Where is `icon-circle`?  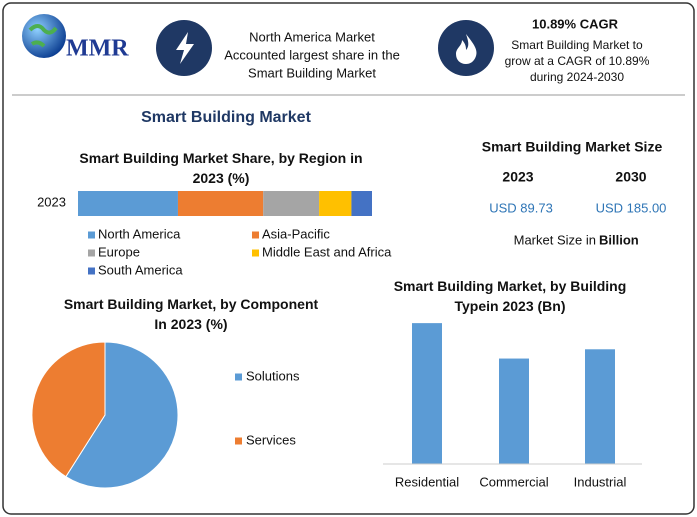
icon-circle is located at coordinates (466, 48).